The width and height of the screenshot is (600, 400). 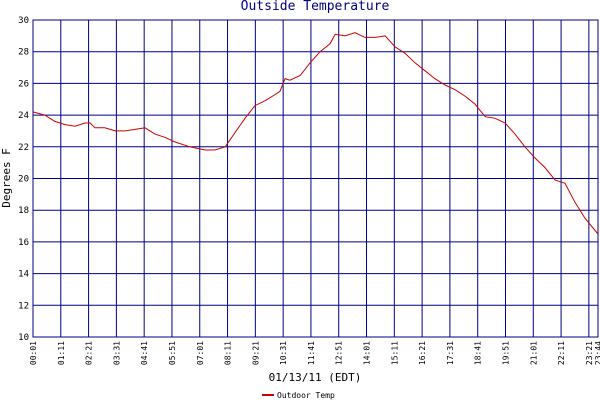 What do you see at coordinates (597, 353) in the screenshot?
I see `x-tick-label: 23:44` at bounding box center [597, 353].